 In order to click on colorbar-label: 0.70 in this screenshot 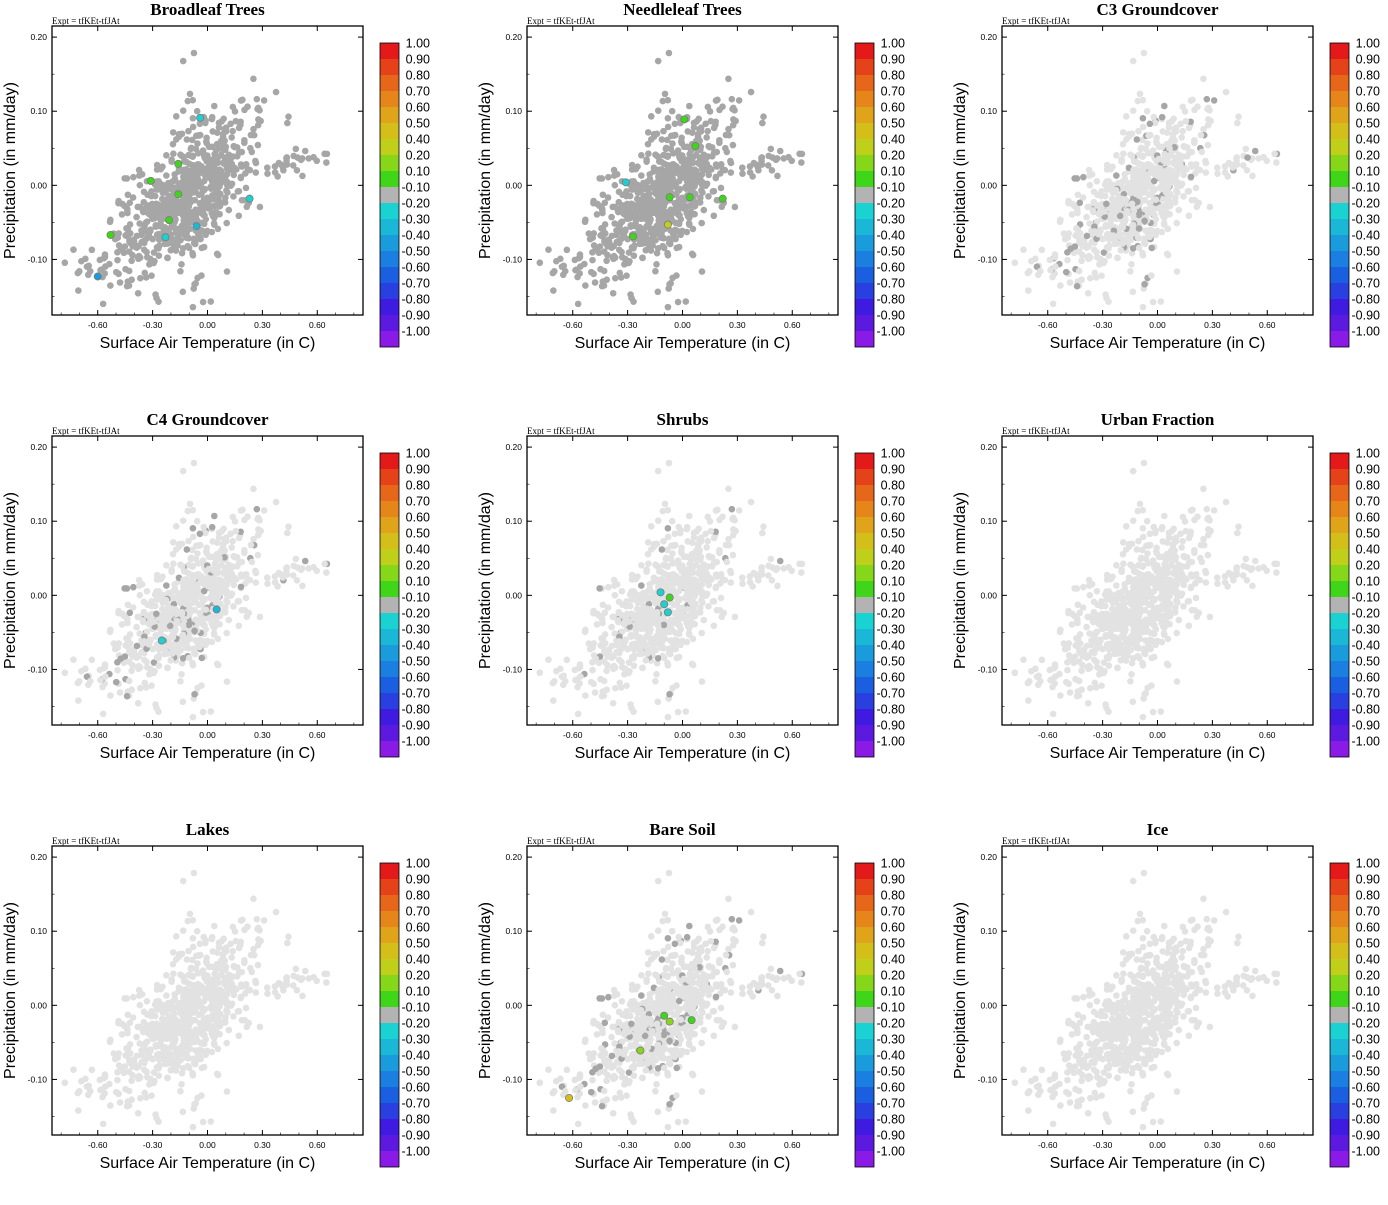, I will do `click(1368, 92)`.